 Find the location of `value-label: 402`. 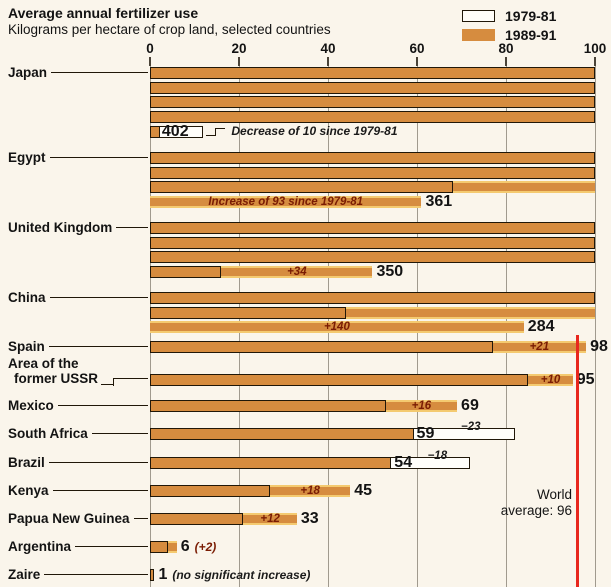

value-label: 402 is located at coordinates (175, 131).